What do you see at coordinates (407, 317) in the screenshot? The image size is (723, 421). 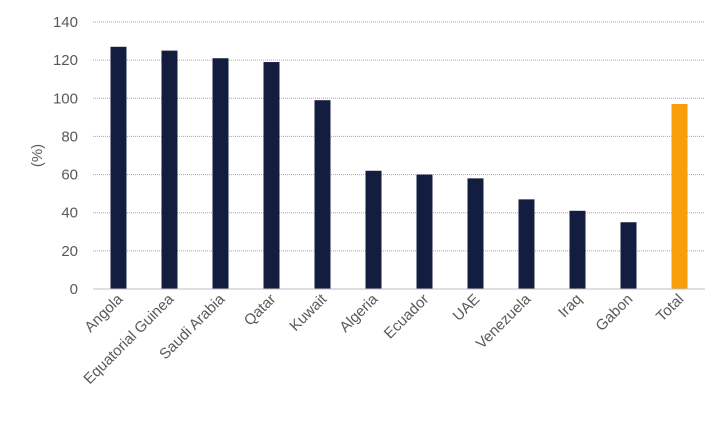 I see `x-tick-label: Ecuador` at bounding box center [407, 317].